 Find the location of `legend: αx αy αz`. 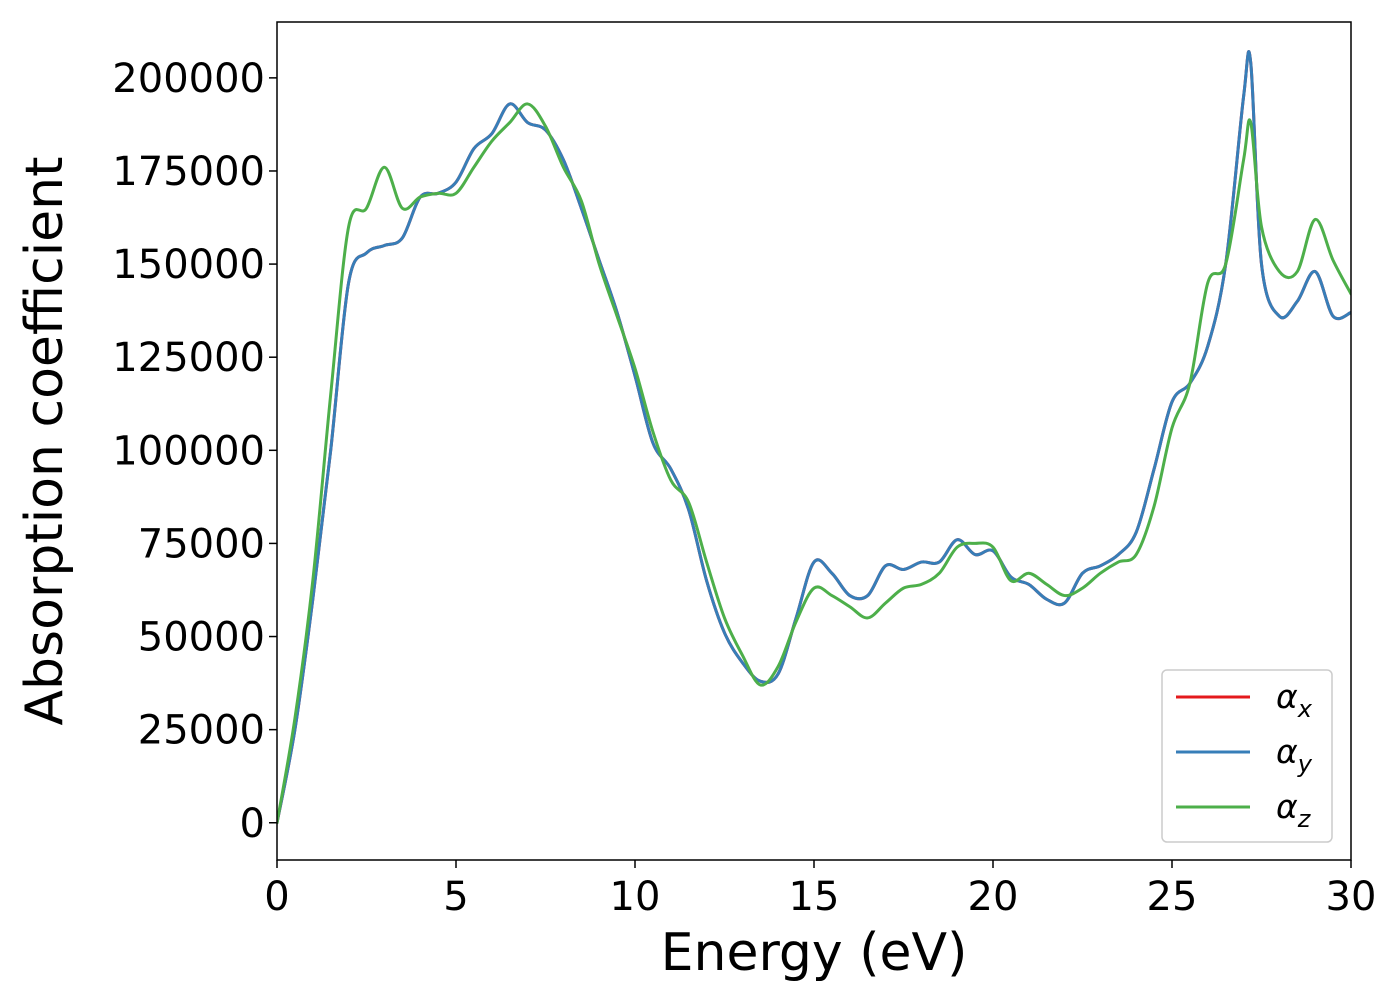

legend: αx αy αz is located at coordinates (1247, 756).